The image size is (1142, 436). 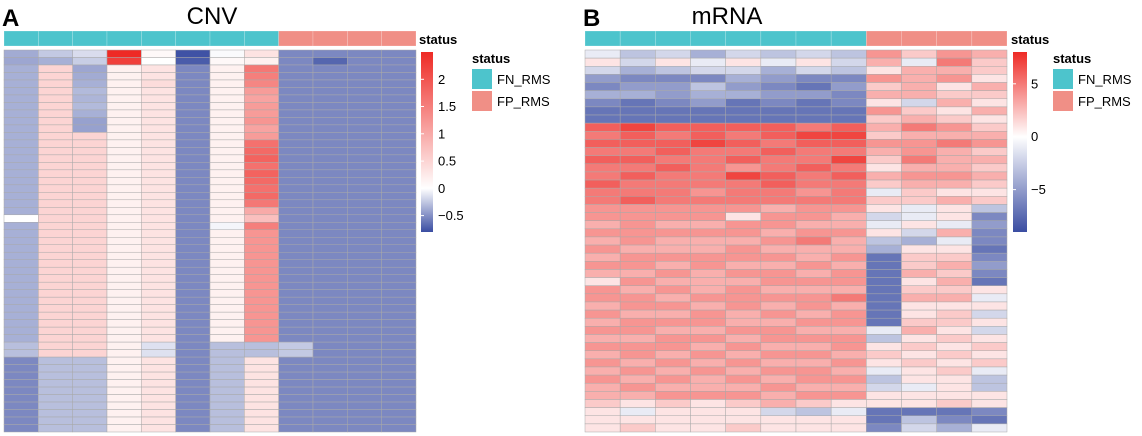 What do you see at coordinates (438, 39) in the screenshot?
I see `panel-a-annotation-label: status` at bounding box center [438, 39].